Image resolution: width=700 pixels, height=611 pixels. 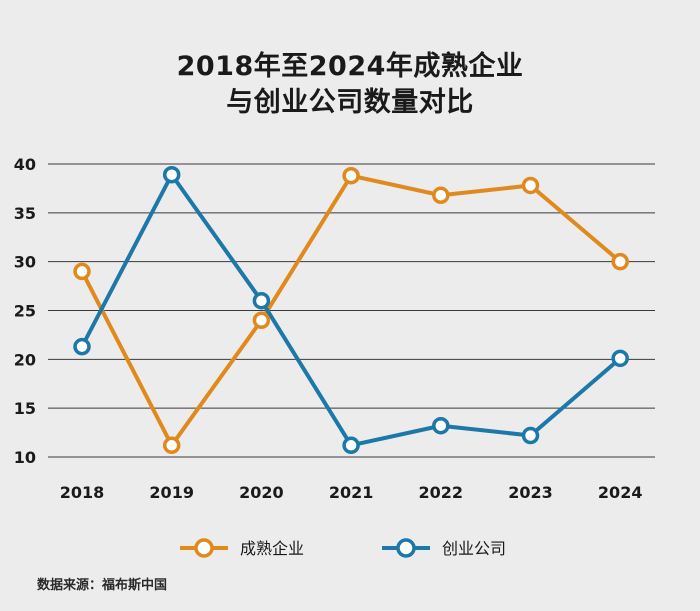 I want to click on chart-title-line-1: 2018年至2024年成熟企业, so click(x=350, y=66).